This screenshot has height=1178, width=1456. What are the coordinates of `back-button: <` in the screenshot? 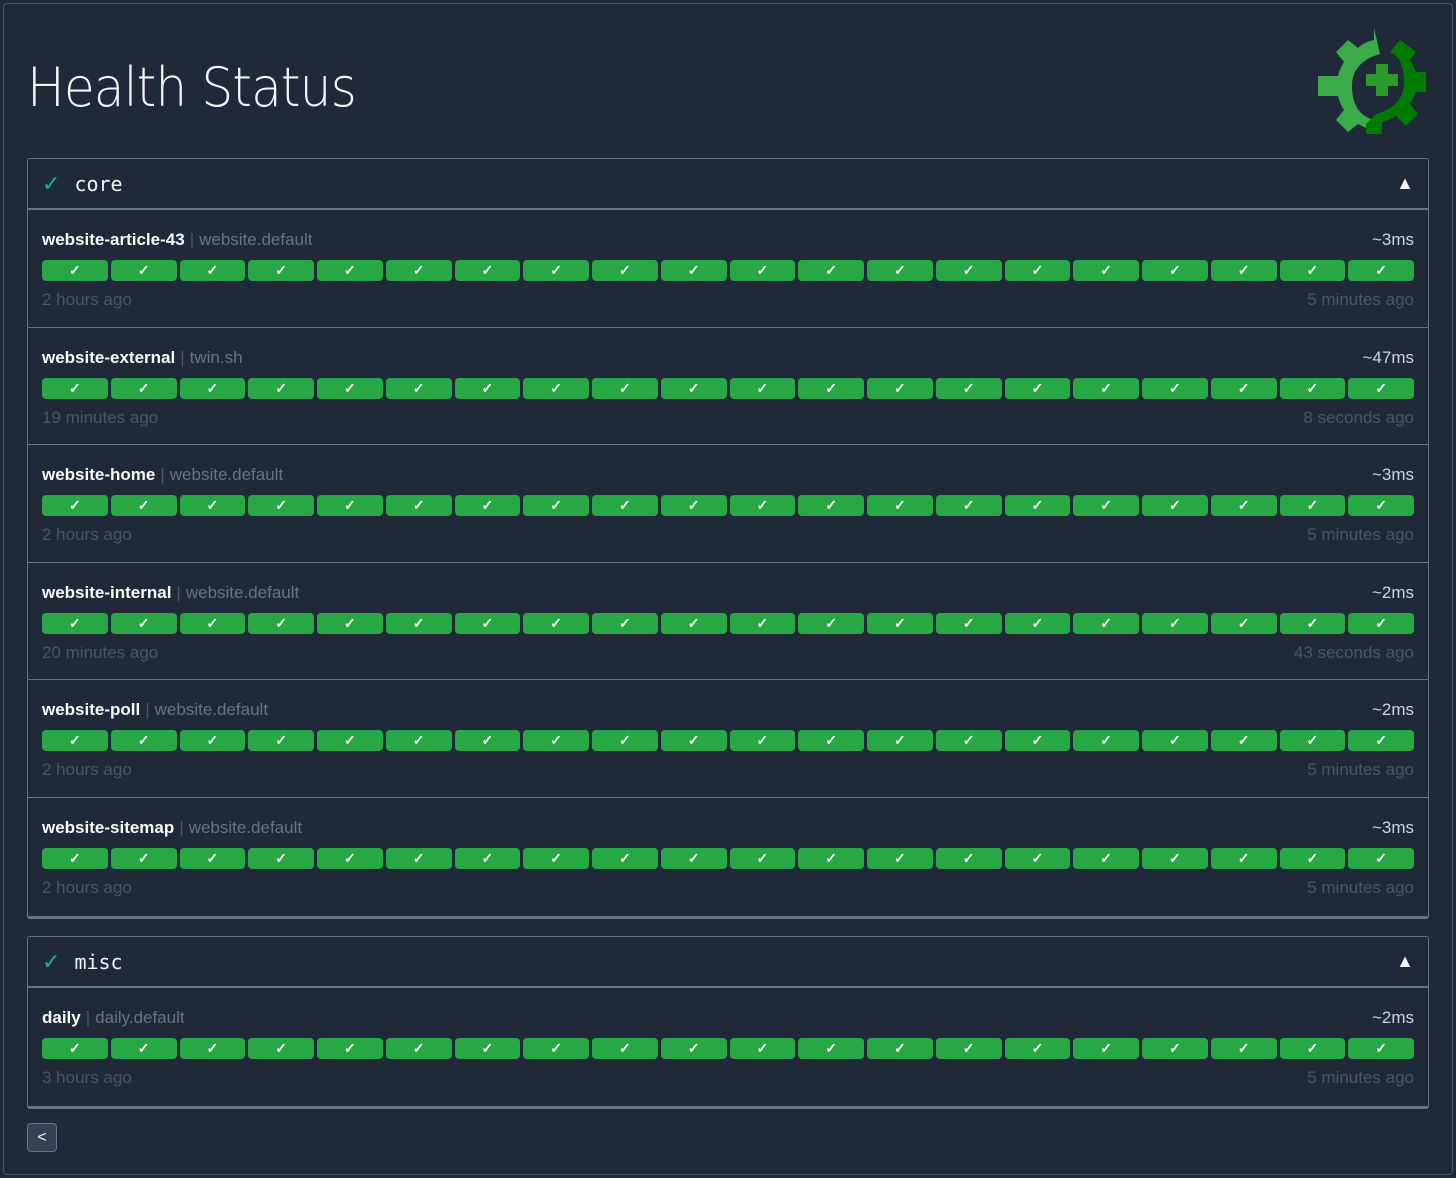 It's located at (42, 1137).